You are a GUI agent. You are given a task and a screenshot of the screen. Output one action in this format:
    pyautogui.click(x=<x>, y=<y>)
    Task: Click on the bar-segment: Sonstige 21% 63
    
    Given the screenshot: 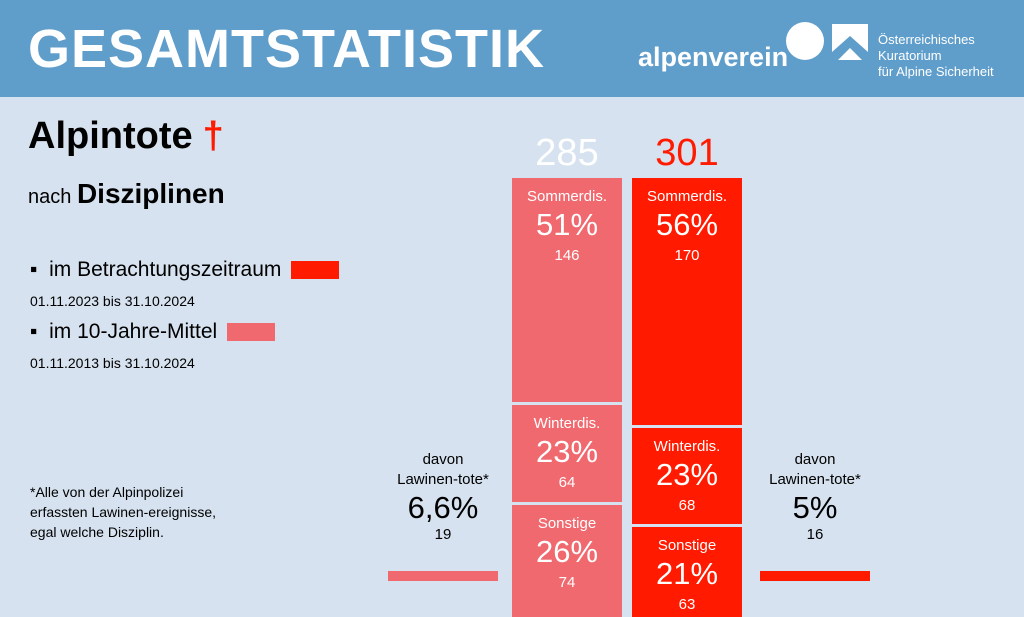 What is the action you would take?
    pyautogui.click(x=687, y=572)
    